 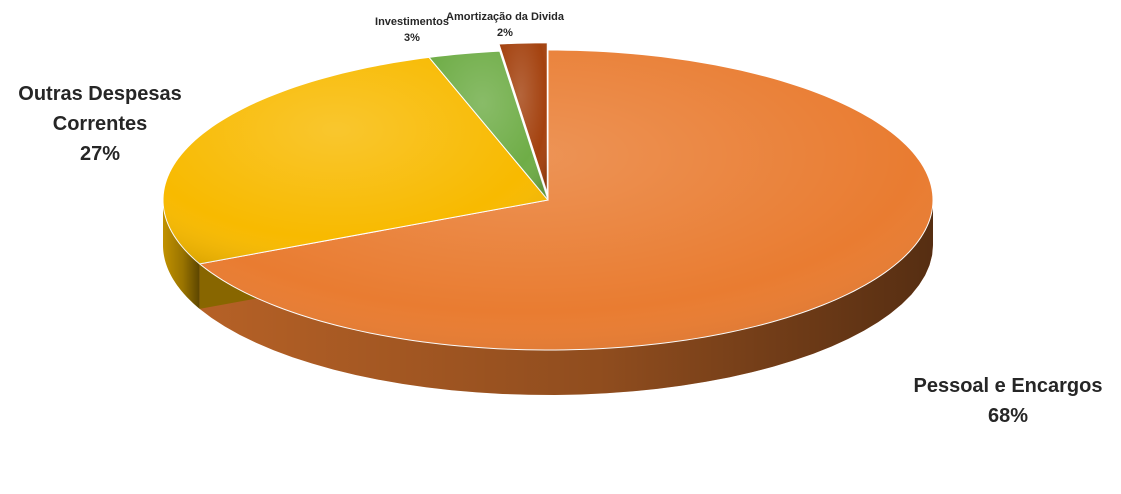 What do you see at coordinates (355, 160) in the screenshot?
I see `pie-slice-shine-outras-despesas-correntes` at bounding box center [355, 160].